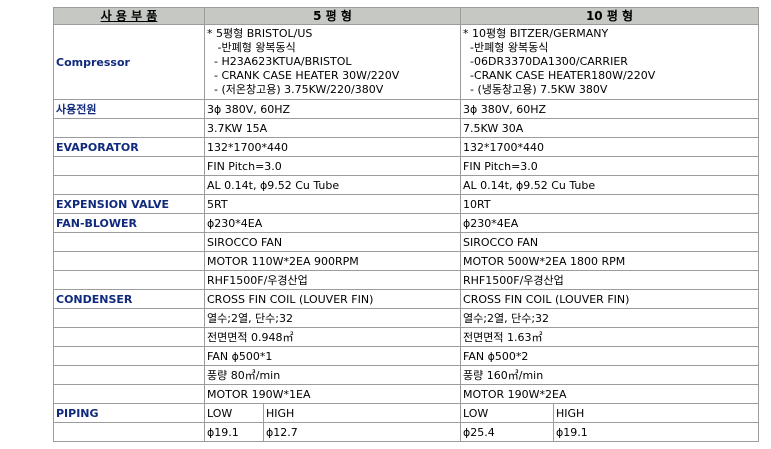  Describe the element at coordinates (279, 61) in the screenshot. I see `compressor-5-line: - H23A623KTUA/BRISTOL` at that location.